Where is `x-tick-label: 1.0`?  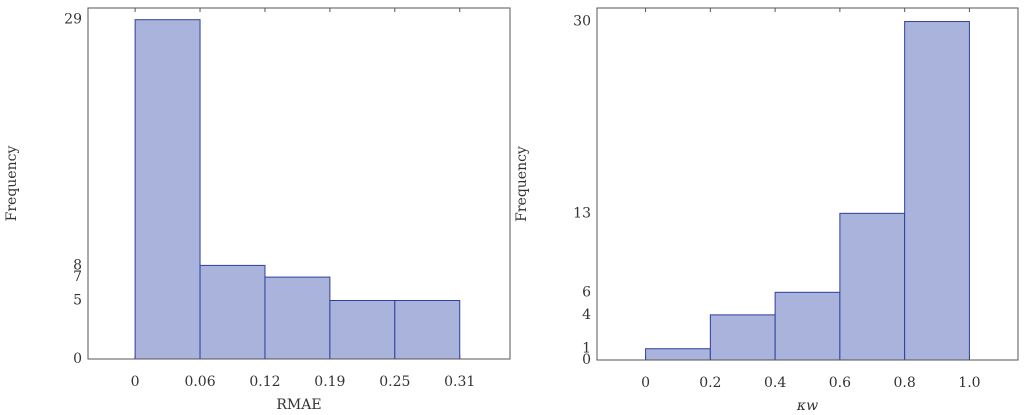
x-tick-label: 1.0 is located at coordinates (969, 383).